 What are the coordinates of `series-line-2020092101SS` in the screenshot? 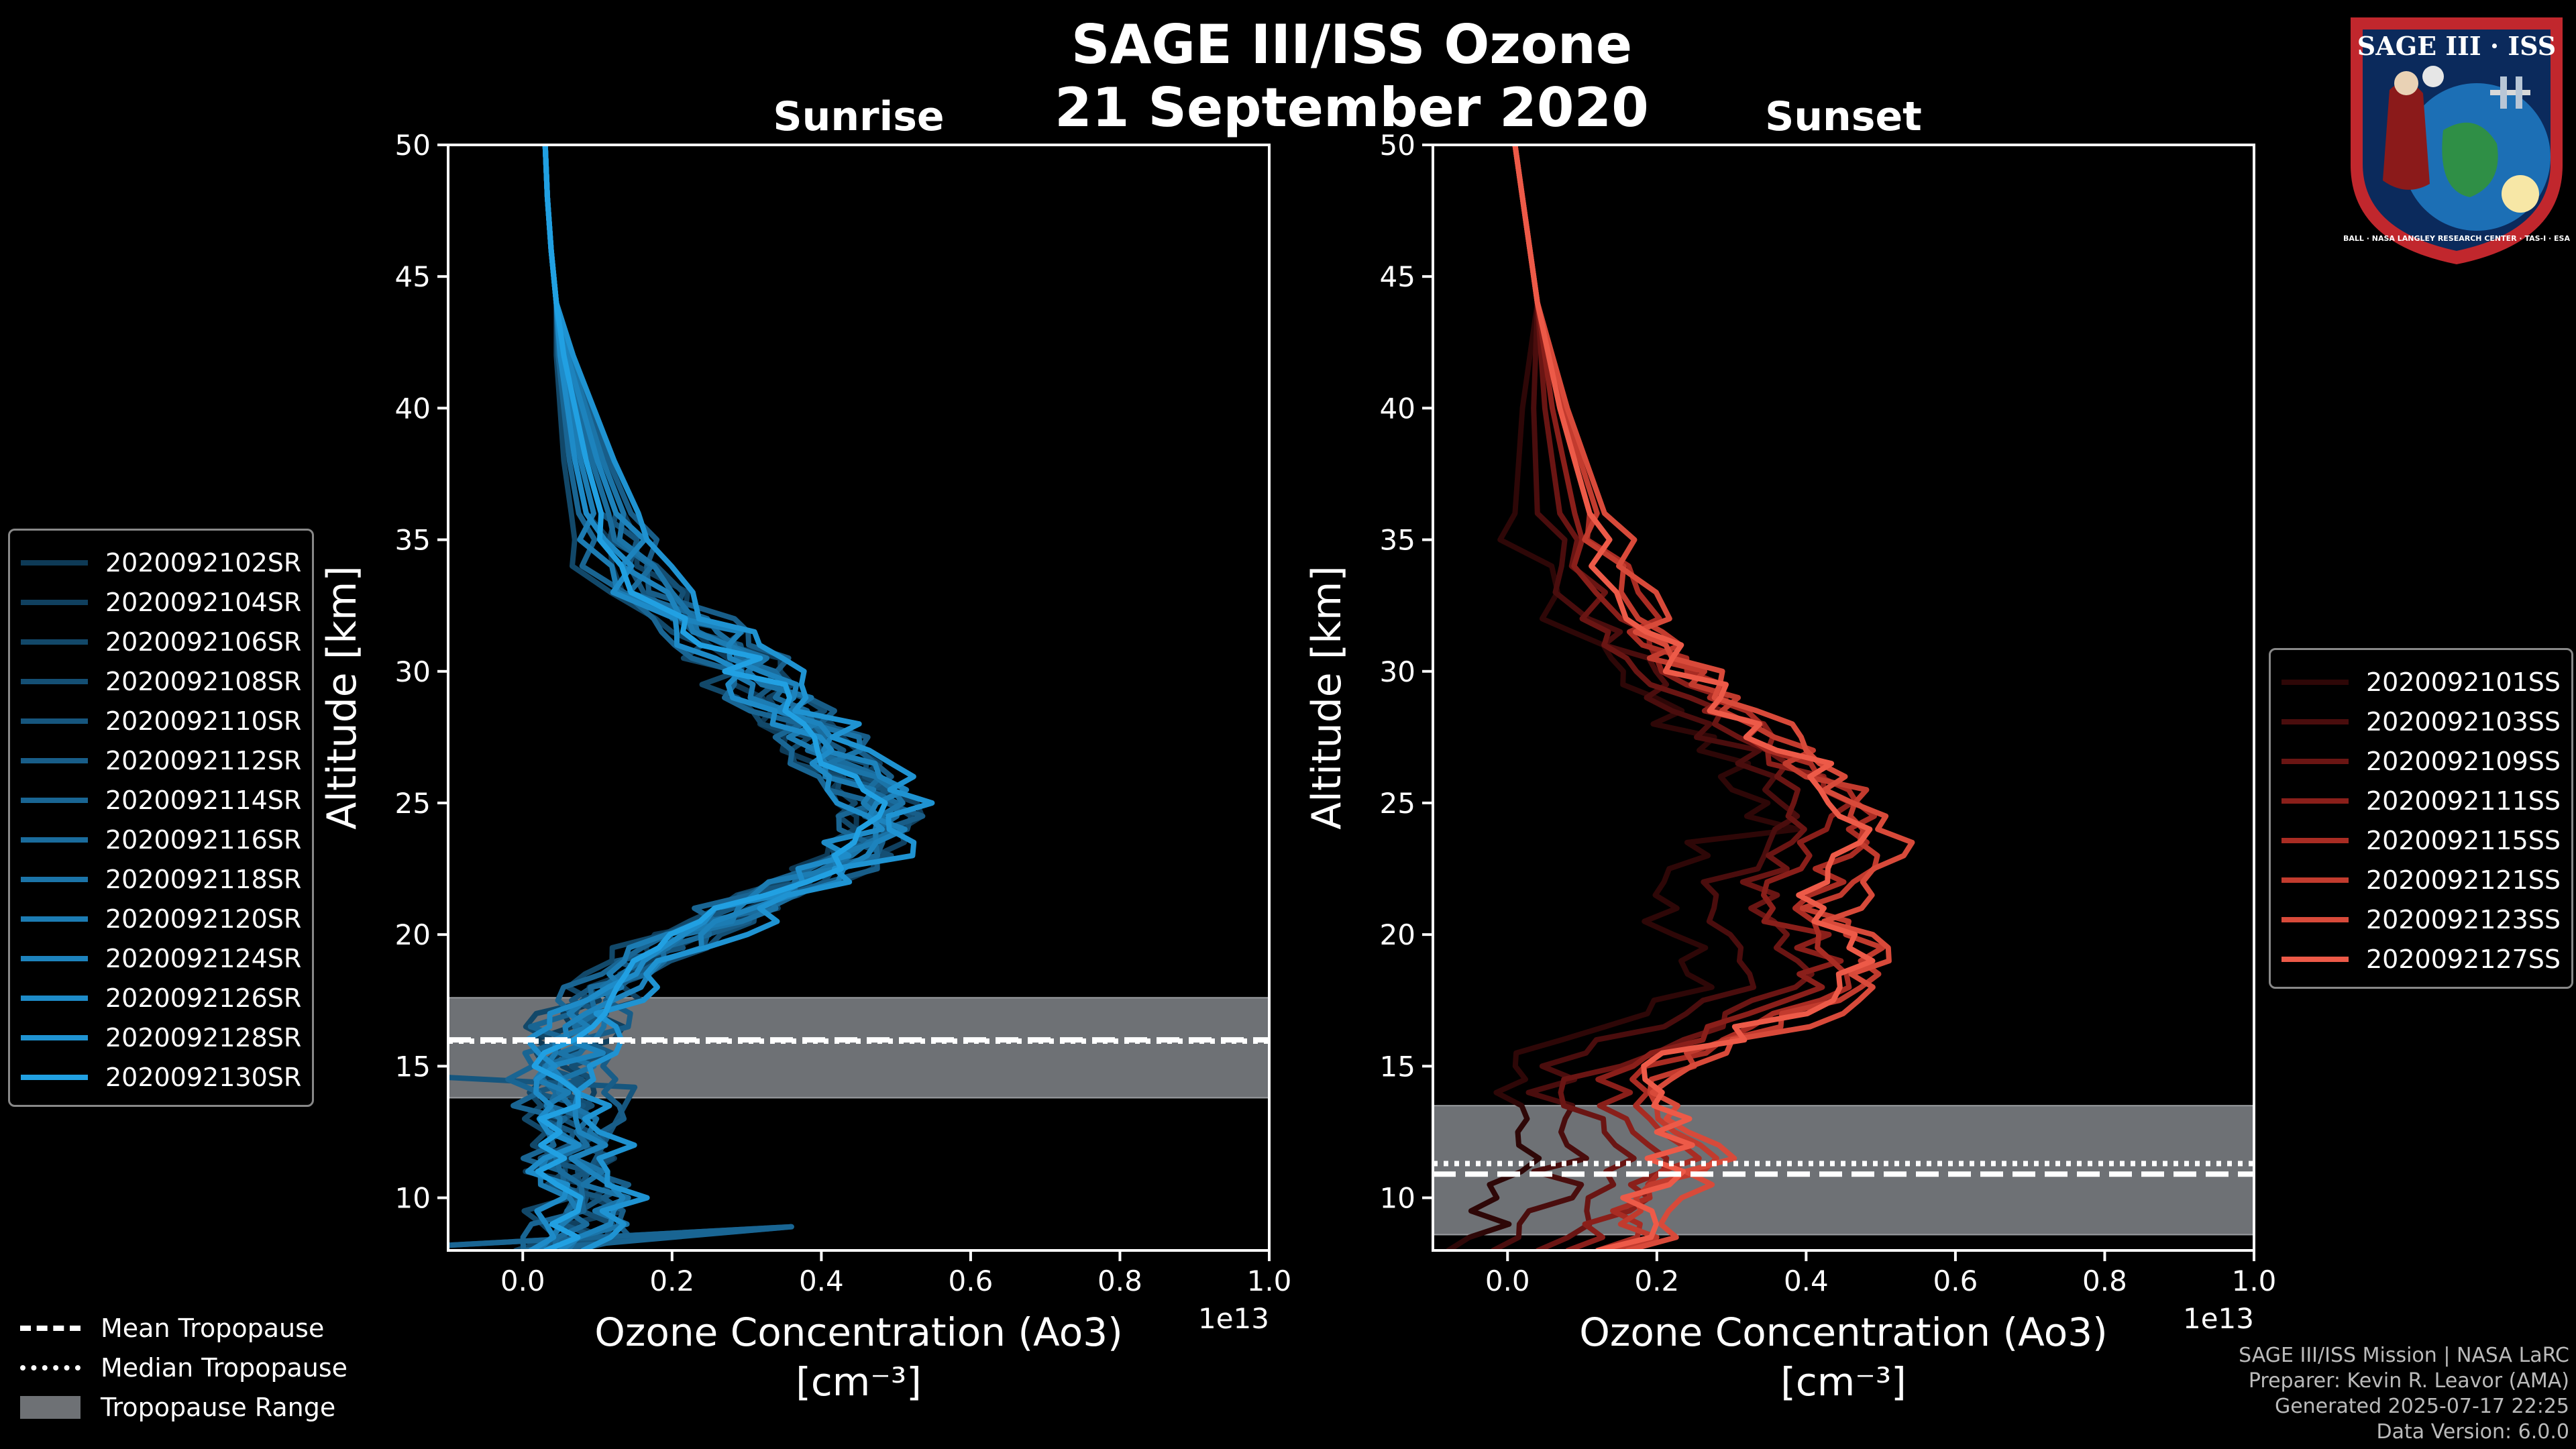 It's located at (1623, 697).